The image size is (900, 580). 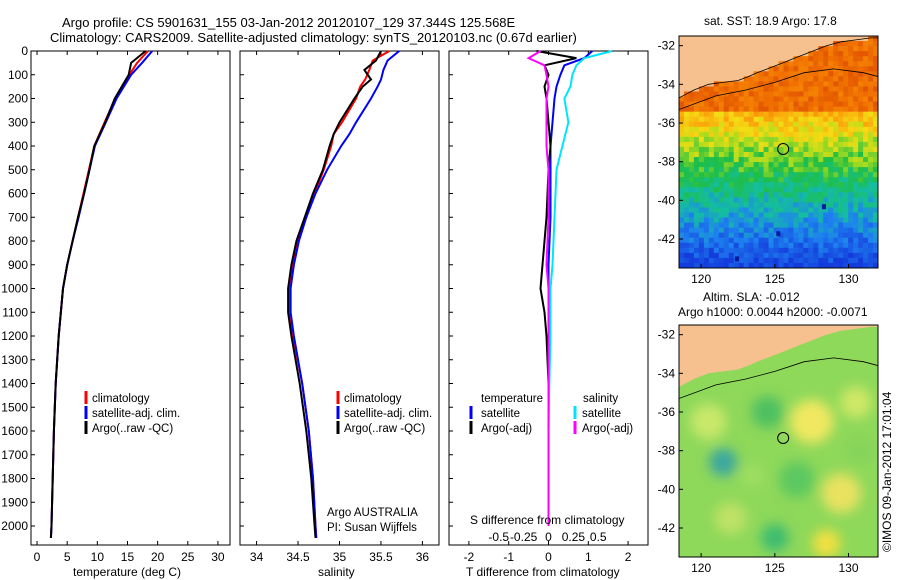 I want to click on legend-label-s-argo: Argo(-adj), so click(x=607, y=429).